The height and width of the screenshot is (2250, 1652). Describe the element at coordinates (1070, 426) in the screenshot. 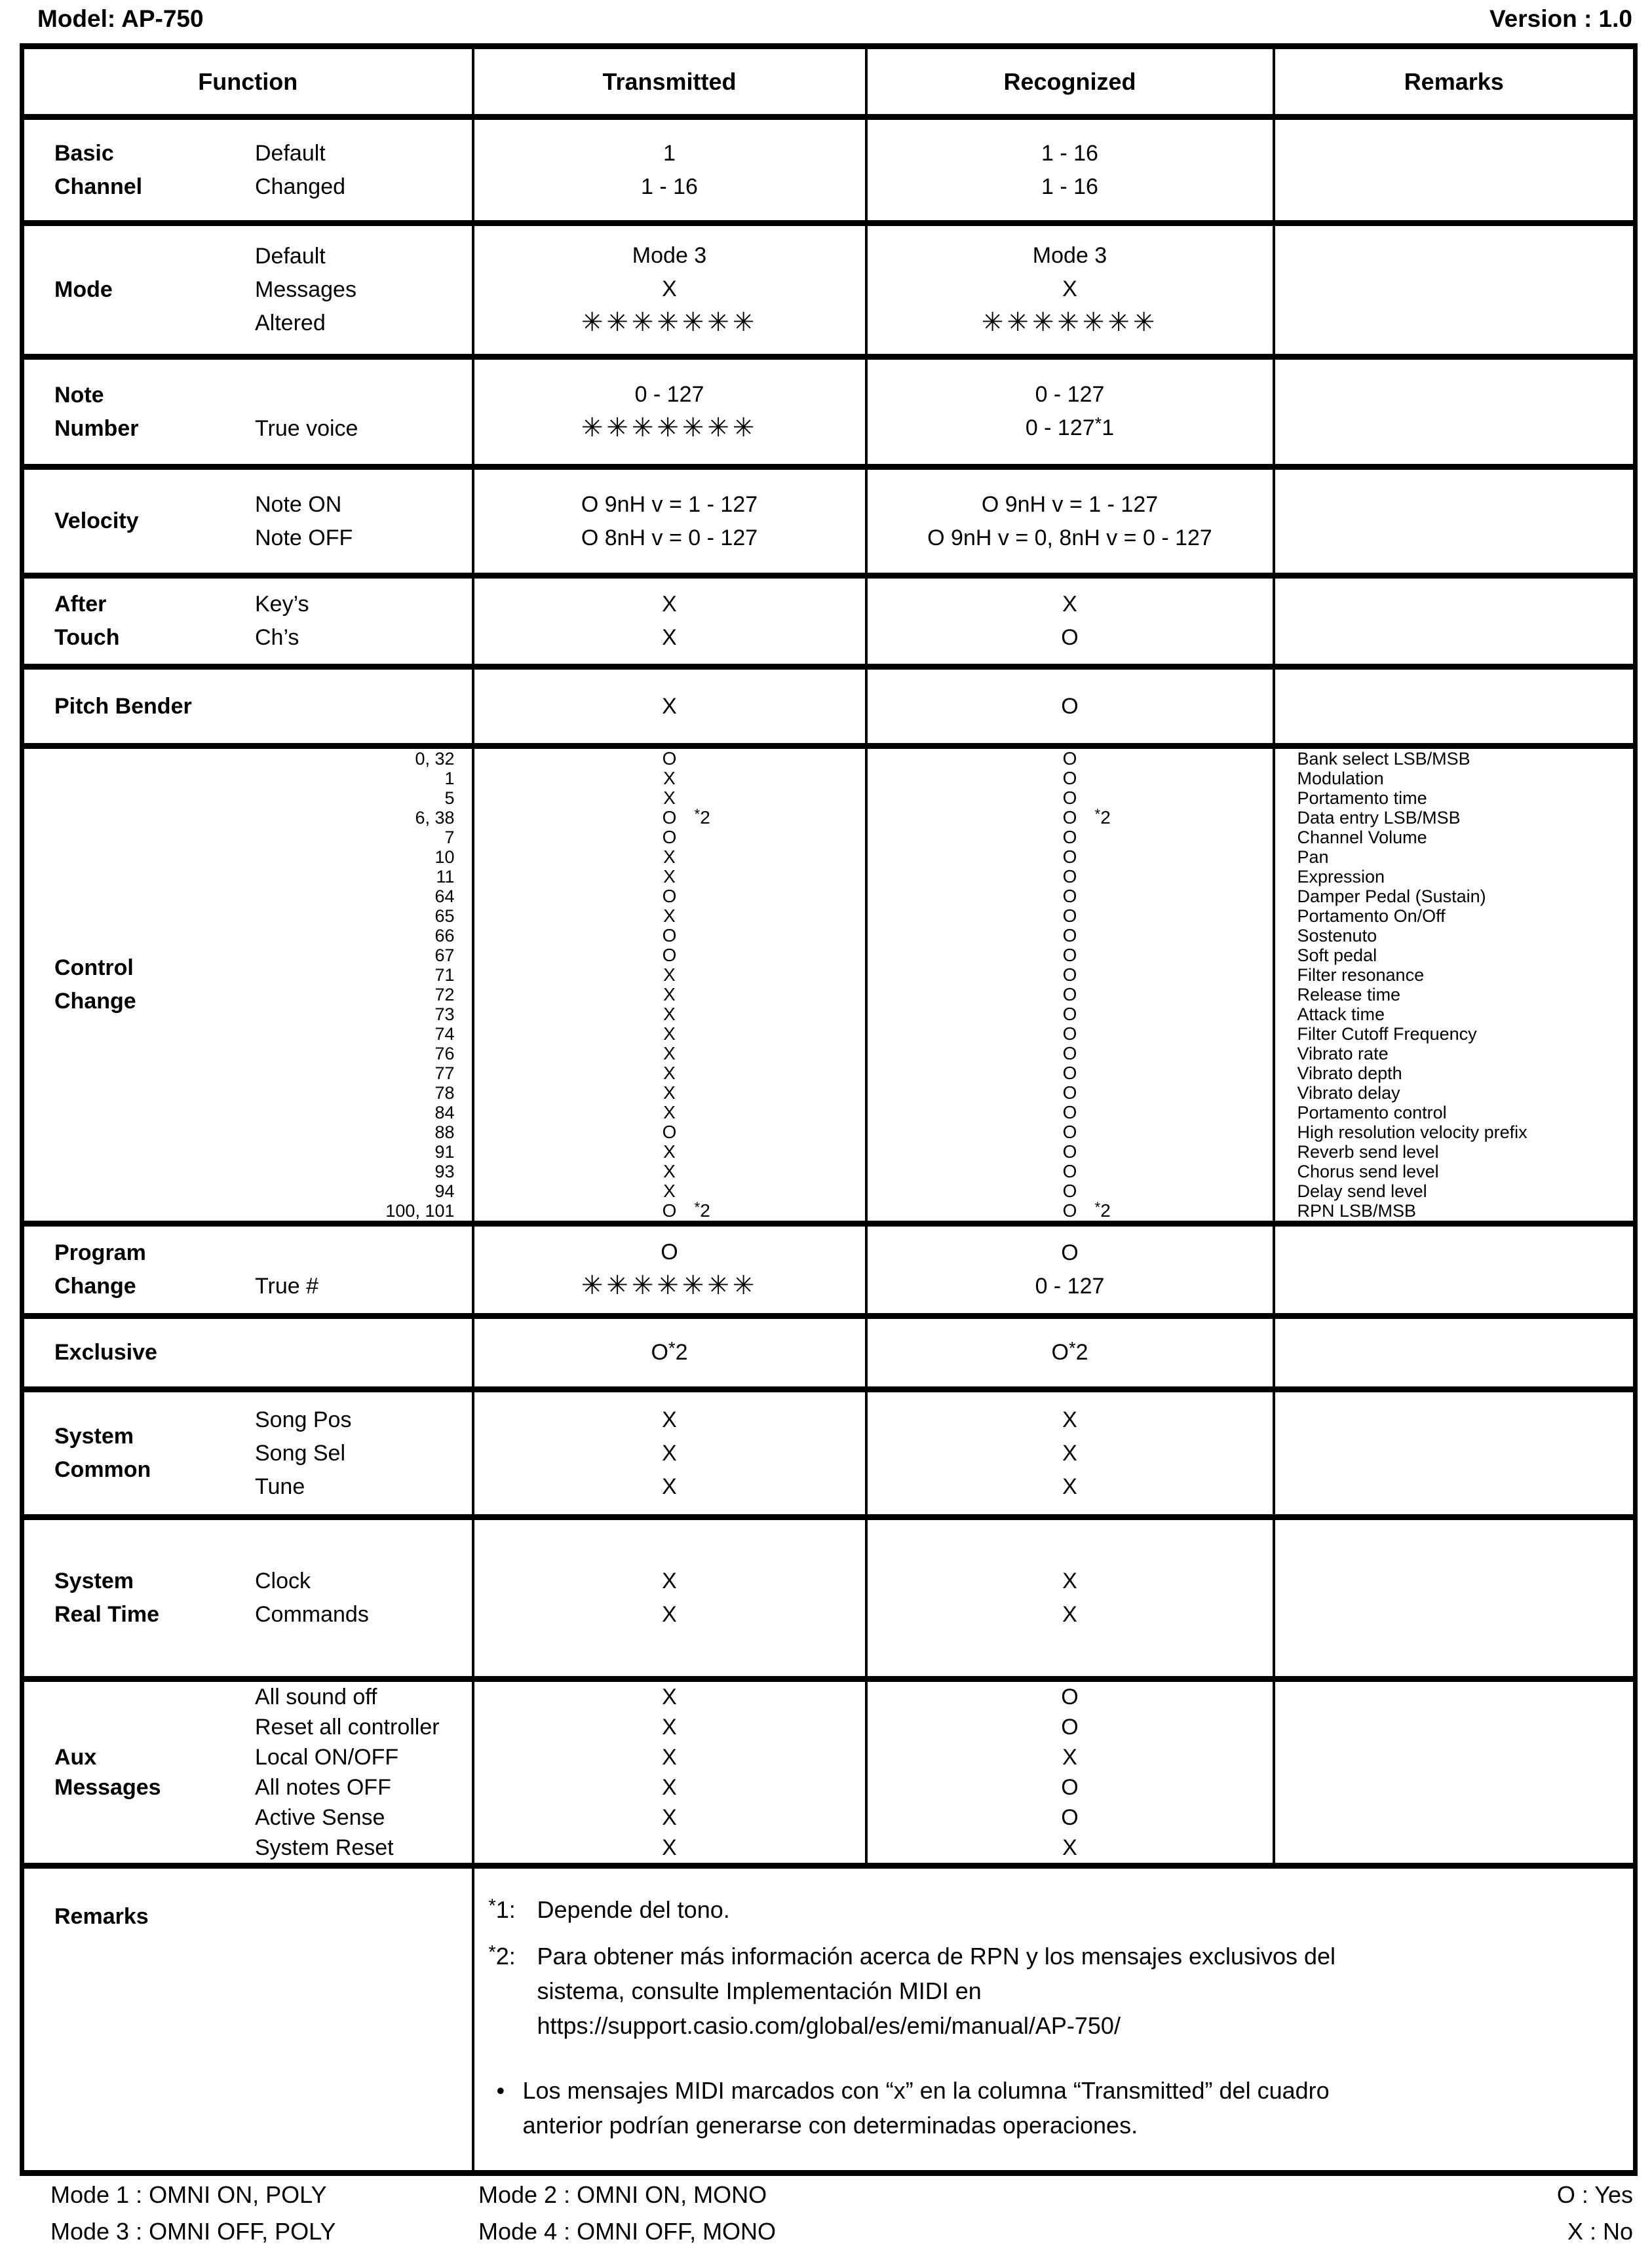

I see `recognized-value: 0 - 127*1` at that location.